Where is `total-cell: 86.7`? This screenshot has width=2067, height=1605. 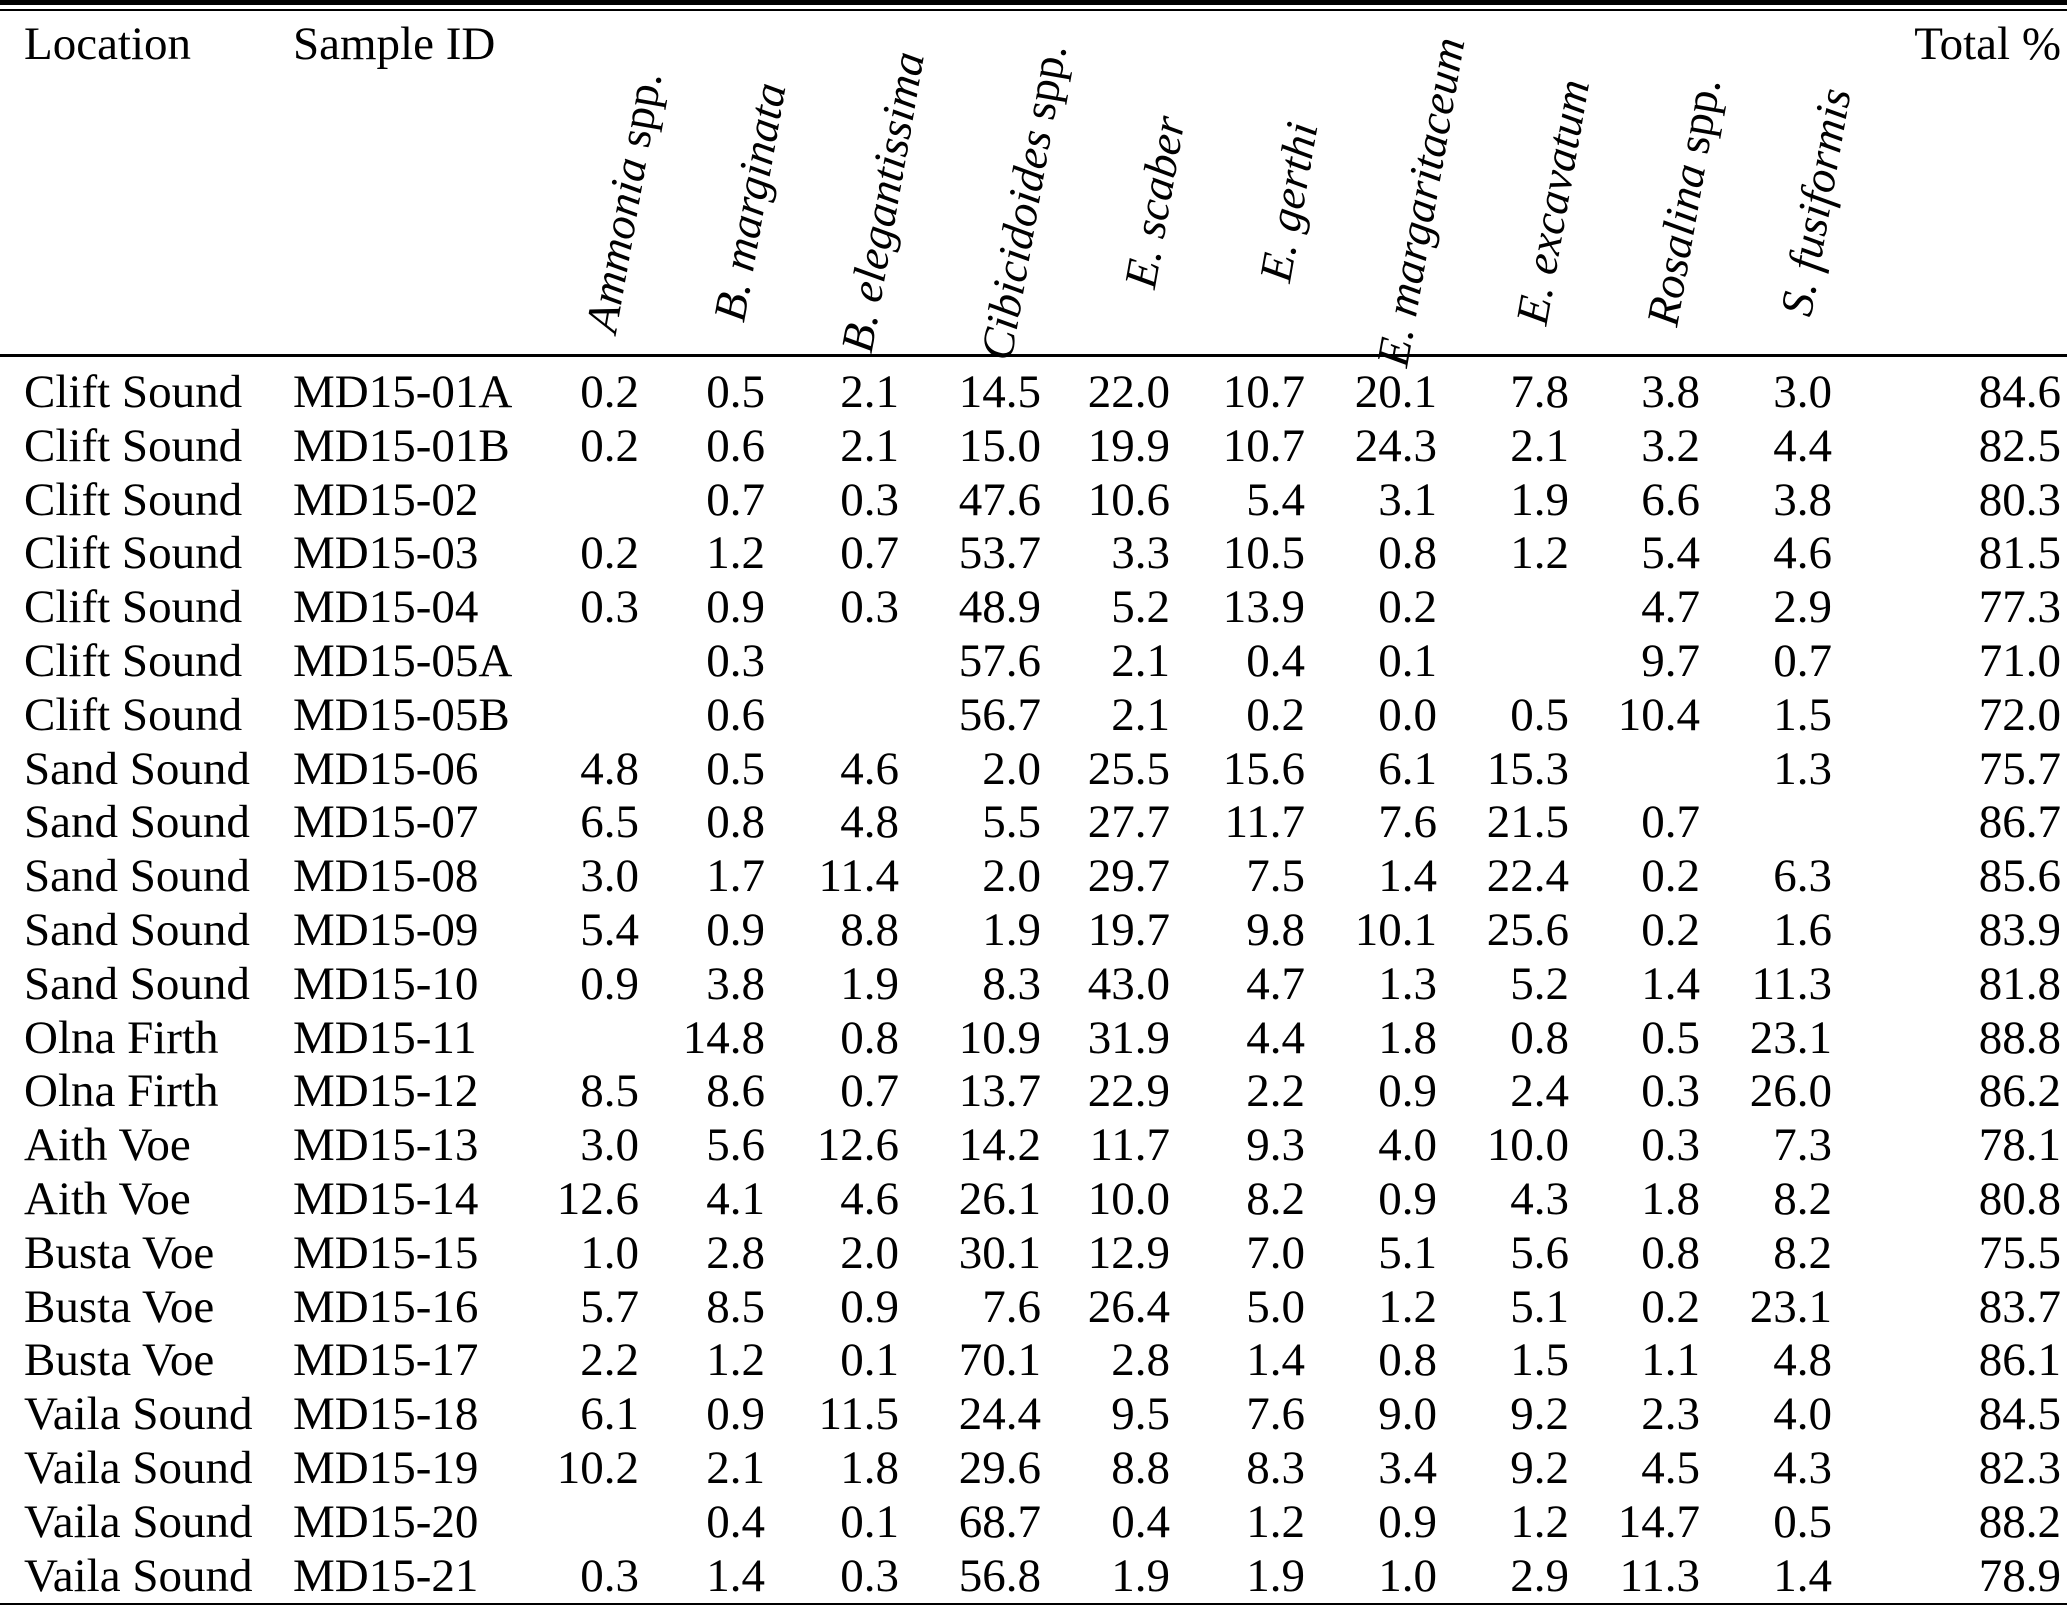 total-cell: 86.7 is located at coordinates (2019, 822).